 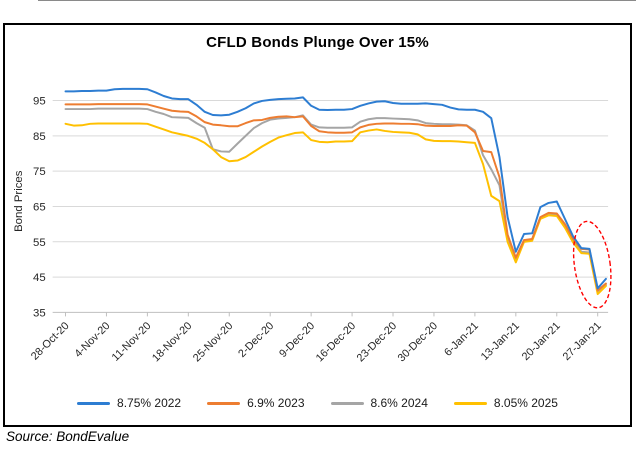 I want to click on x-axis-tick-label: 25-Nov-20, so click(x=213, y=342).